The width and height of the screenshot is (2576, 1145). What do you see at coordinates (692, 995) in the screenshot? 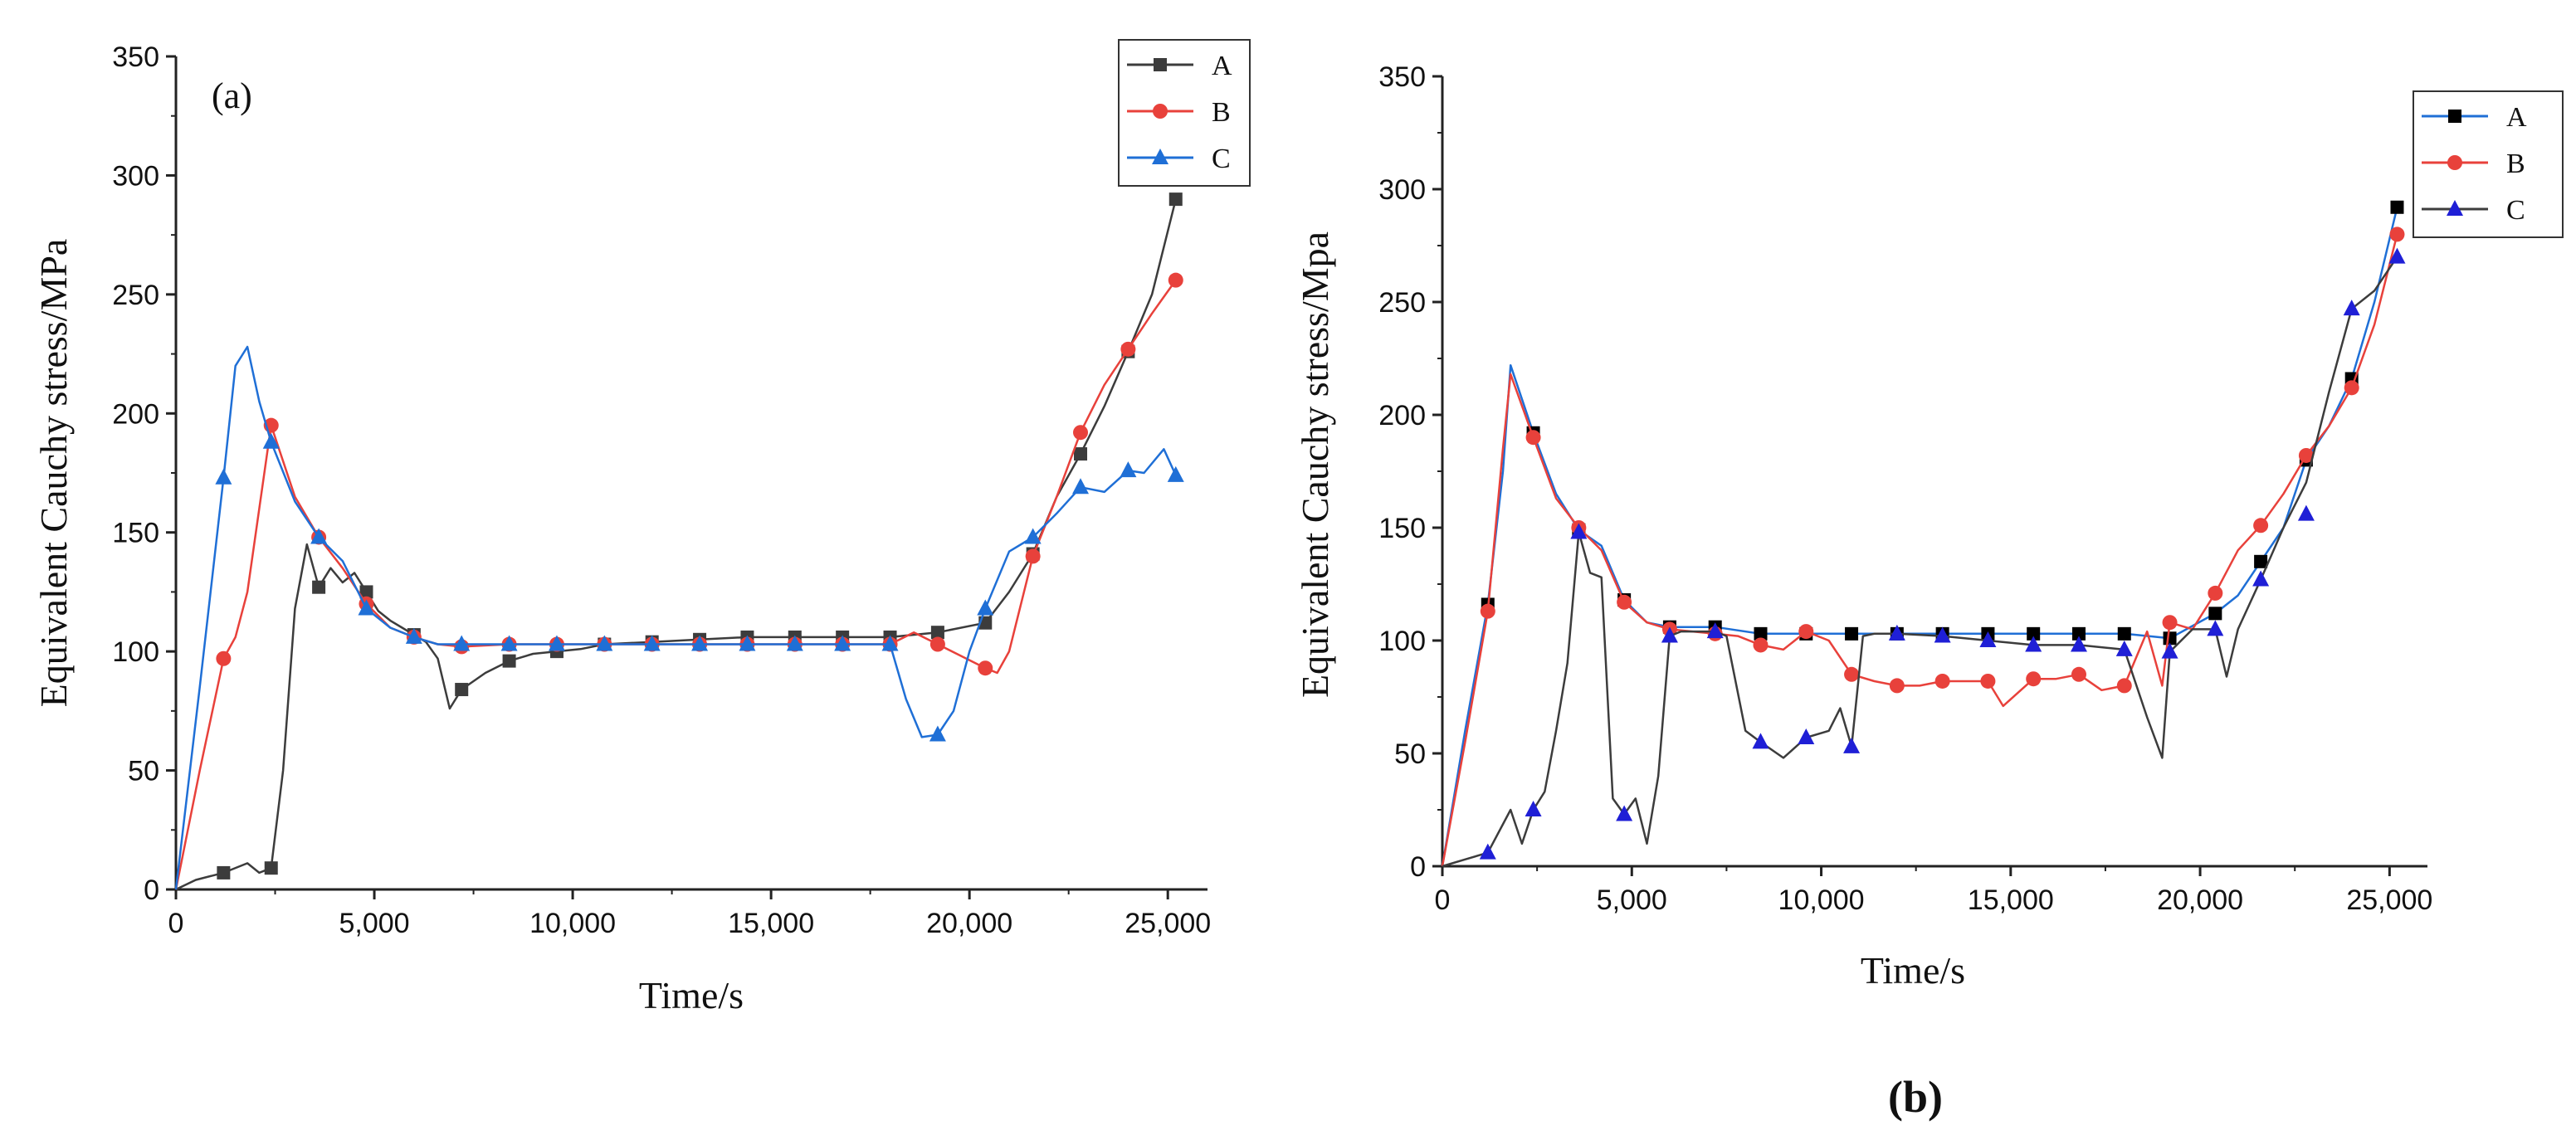
I see `x-axis-title-a: Time/s` at bounding box center [692, 995].